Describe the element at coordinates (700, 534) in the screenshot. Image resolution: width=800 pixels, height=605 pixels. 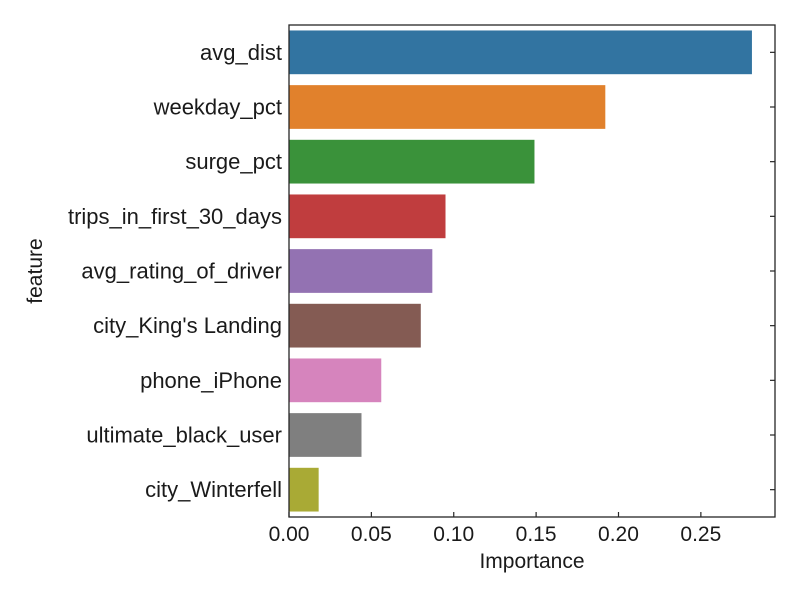
I see `x-tick-label: 0.25` at that location.